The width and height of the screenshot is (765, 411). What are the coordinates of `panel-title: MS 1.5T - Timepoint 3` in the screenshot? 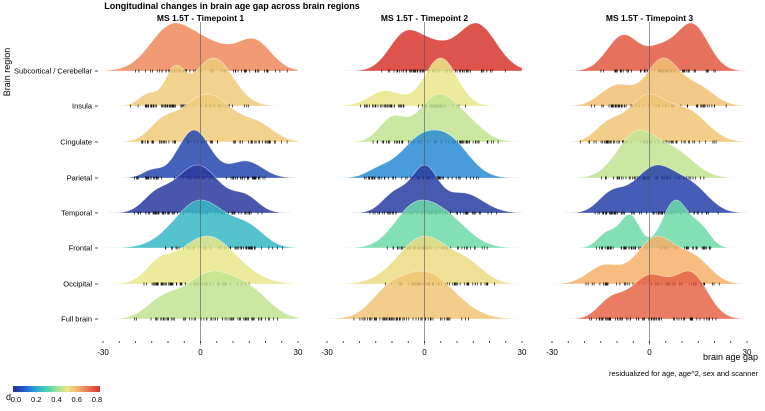 It's located at (649, 18).